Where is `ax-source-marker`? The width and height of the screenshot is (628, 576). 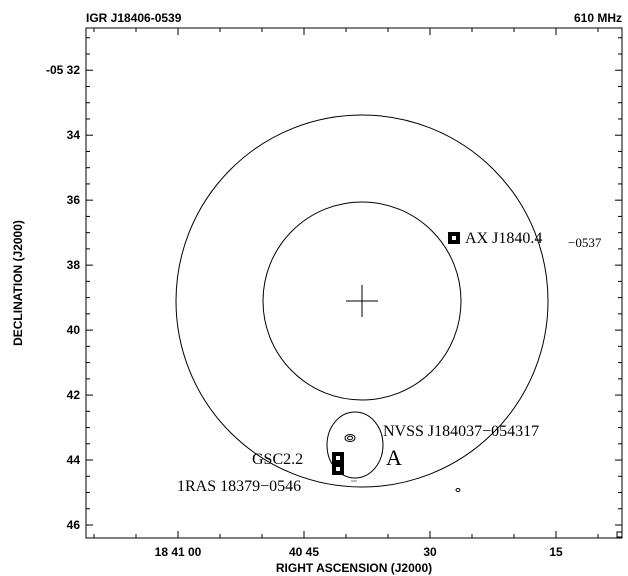
ax-source-marker is located at coordinates (454, 238).